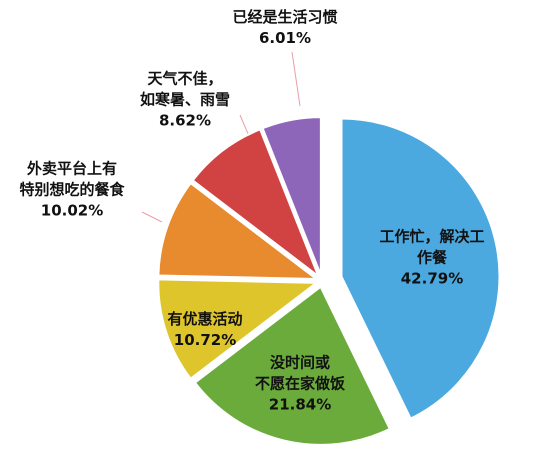 This screenshot has height=469, width=538. I want to click on category-label: 天气不佳， 如寒暑、雨雪, so click(185, 89).